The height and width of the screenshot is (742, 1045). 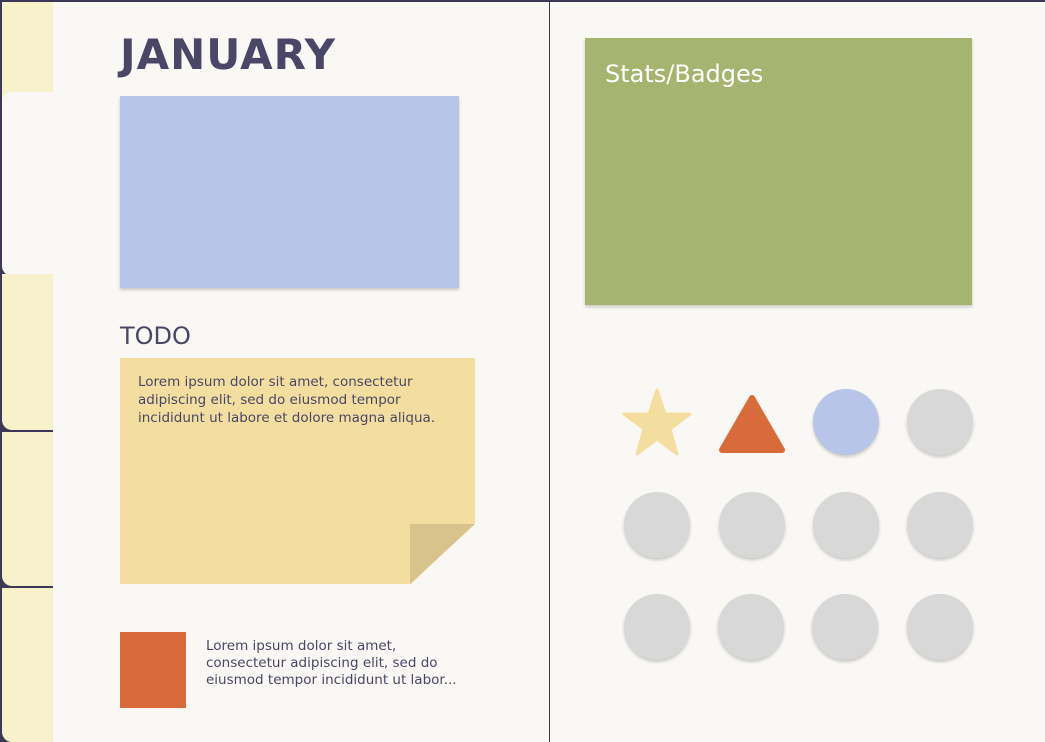 I want to click on star-badge-icon, so click(x=657, y=423).